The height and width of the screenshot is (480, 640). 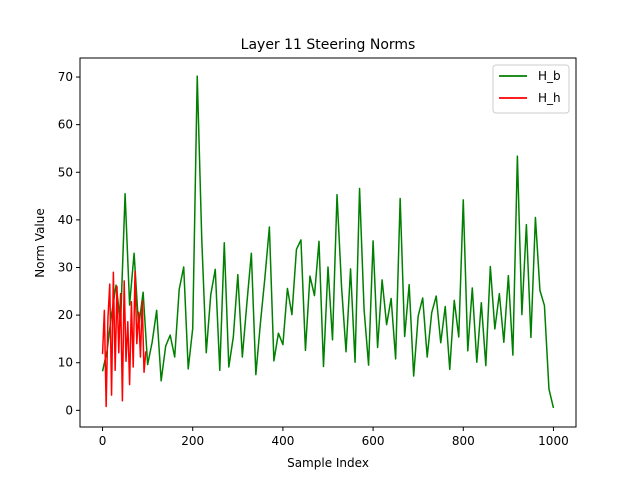 I want to click on x-tick-label: 400, so click(x=282, y=441).